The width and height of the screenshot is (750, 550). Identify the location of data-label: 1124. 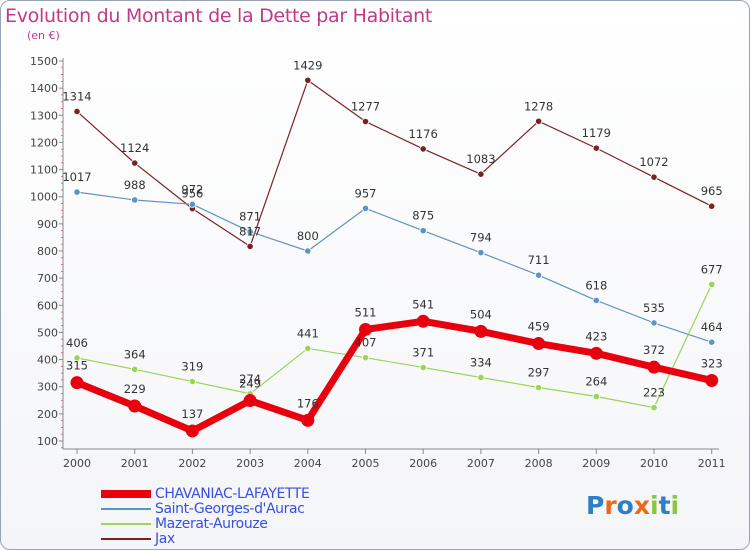
(134, 148).